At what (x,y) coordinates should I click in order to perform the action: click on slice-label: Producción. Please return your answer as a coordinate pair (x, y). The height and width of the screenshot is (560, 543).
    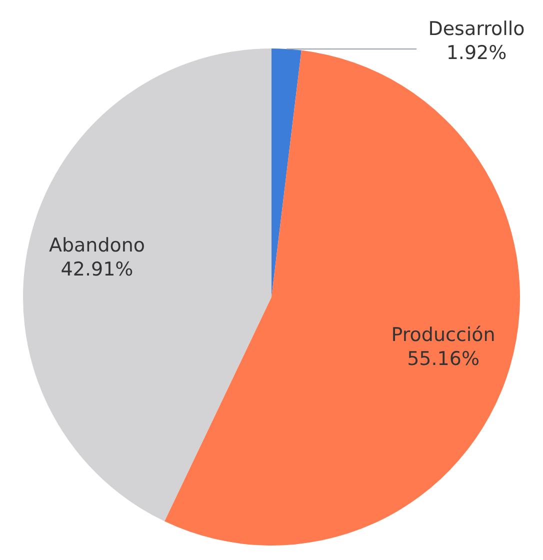
    Looking at the image, I should click on (443, 335).